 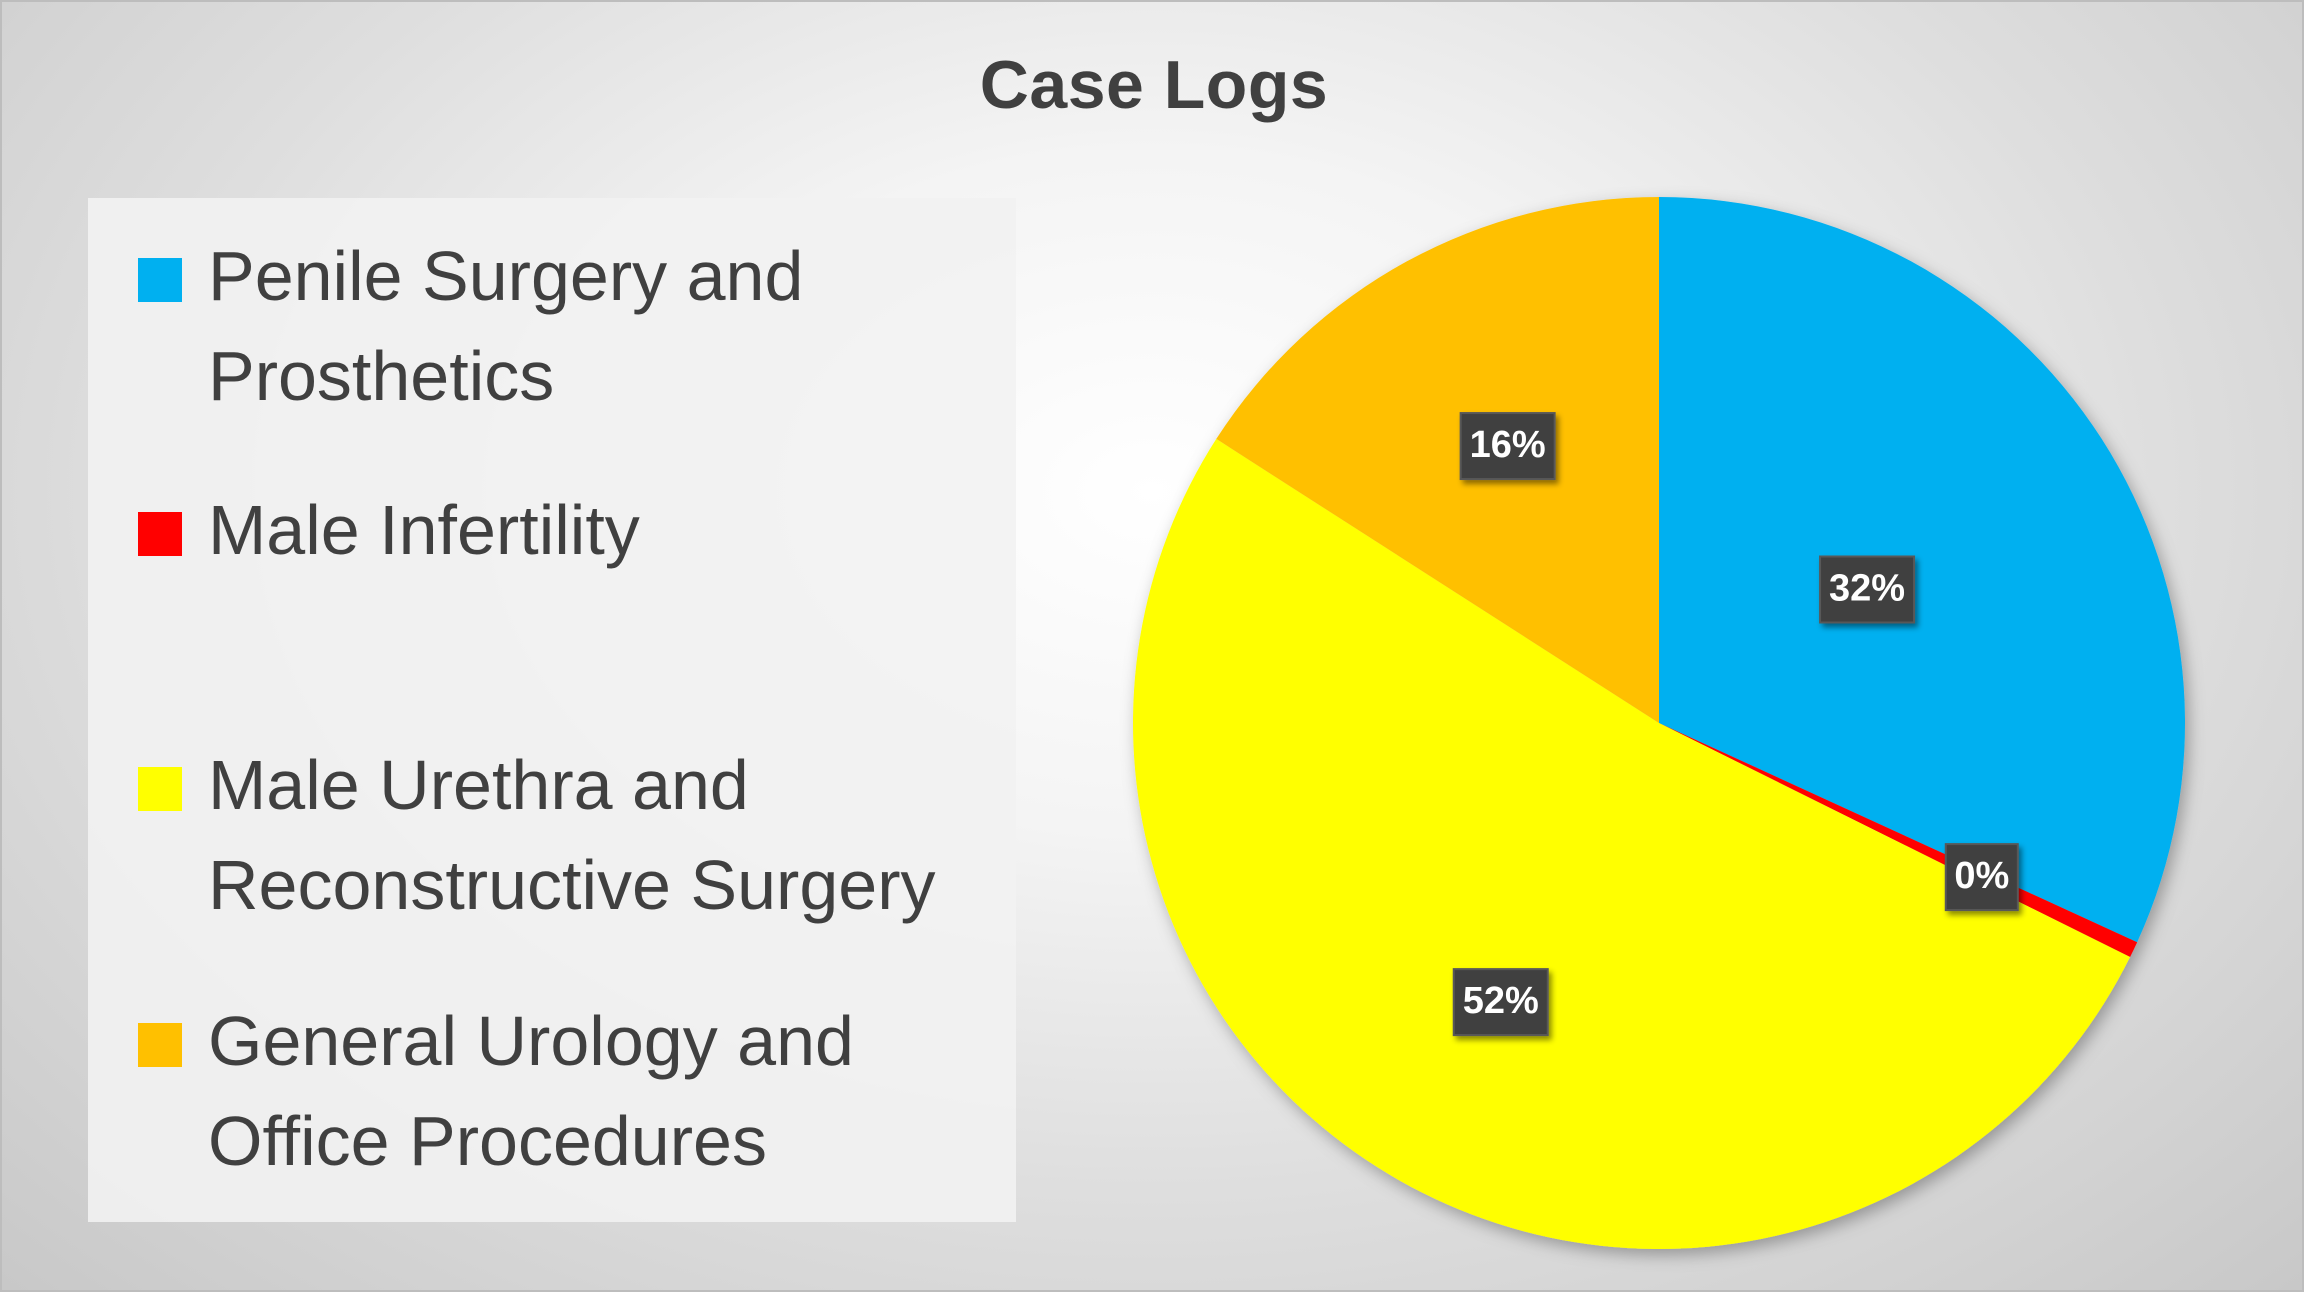 I want to click on data-label-penile-surgery: 32%, so click(x=1867, y=589).